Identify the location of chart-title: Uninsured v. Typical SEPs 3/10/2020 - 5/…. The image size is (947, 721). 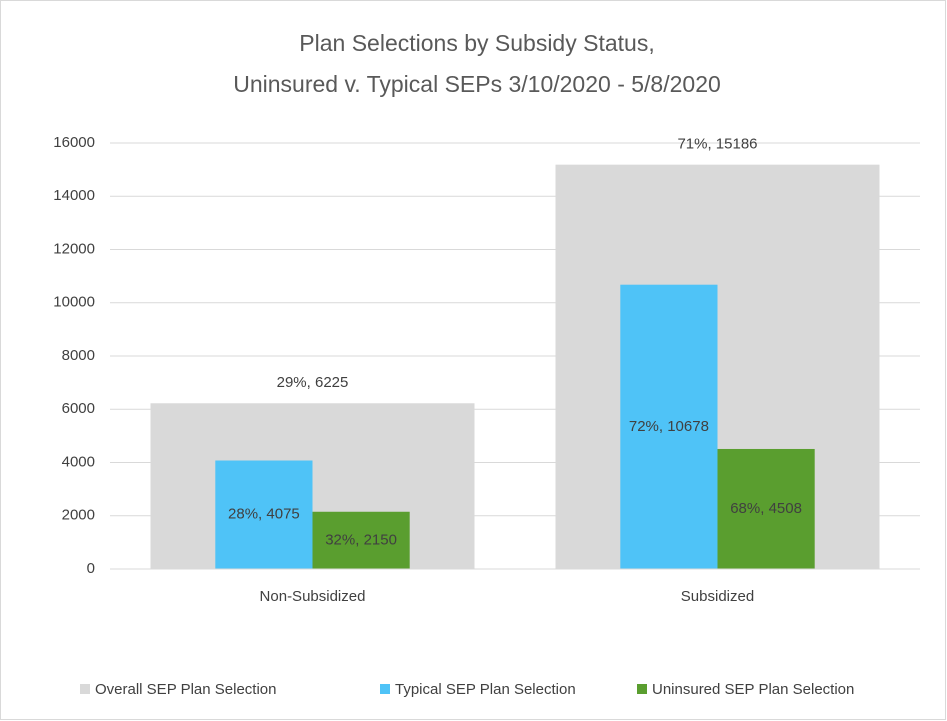
(477, 84).